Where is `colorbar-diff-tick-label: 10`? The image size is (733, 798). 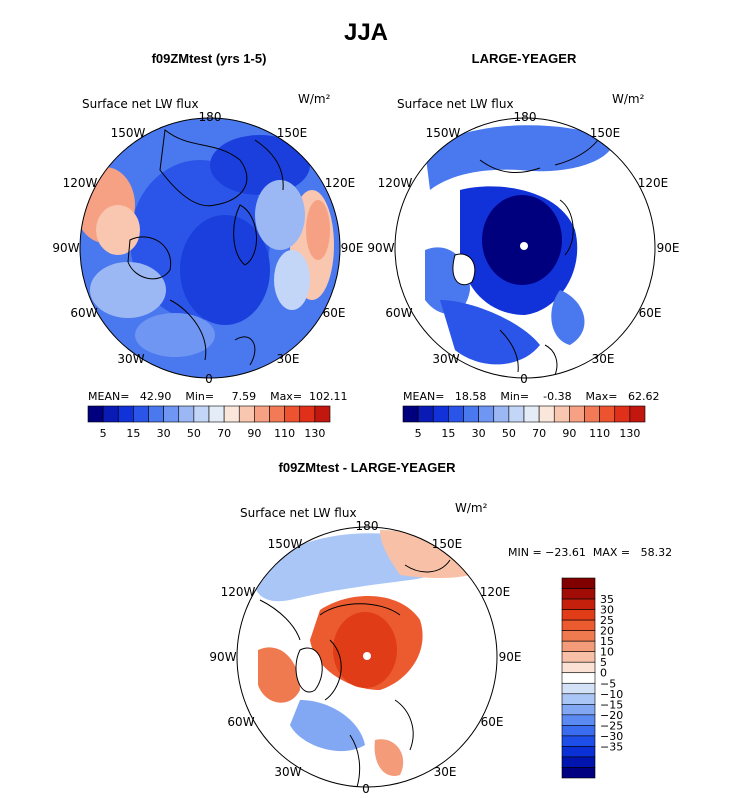
colorbar-diff-tick-label: 10 is located at coordinates (607, 652).